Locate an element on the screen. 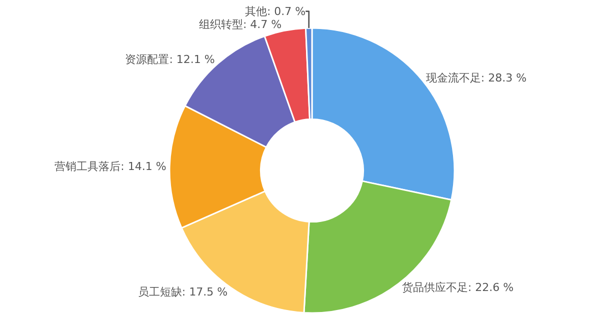 The image size is (600, 333). slice-label: 组织转型: 4.7 % is located at coordinates (240, 24).